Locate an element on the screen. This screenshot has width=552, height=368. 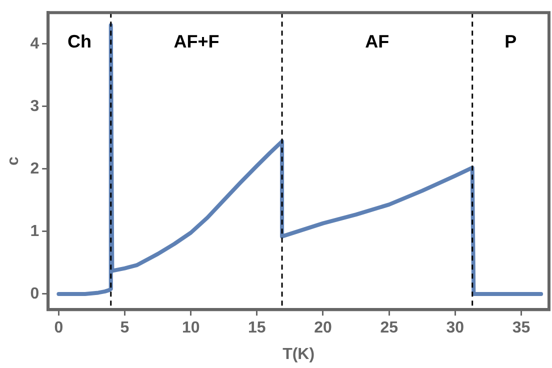
x-tick-label: 15 is located at coordinates (257, 328).